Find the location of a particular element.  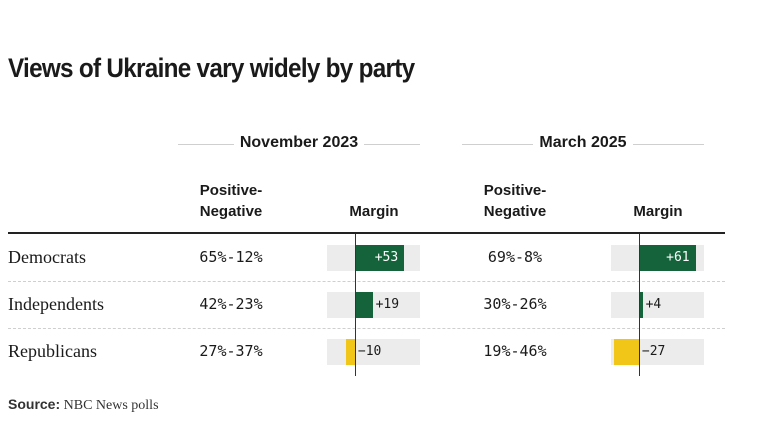

pos-neg-value: 69%-8% is located at coordinates (515, 257).